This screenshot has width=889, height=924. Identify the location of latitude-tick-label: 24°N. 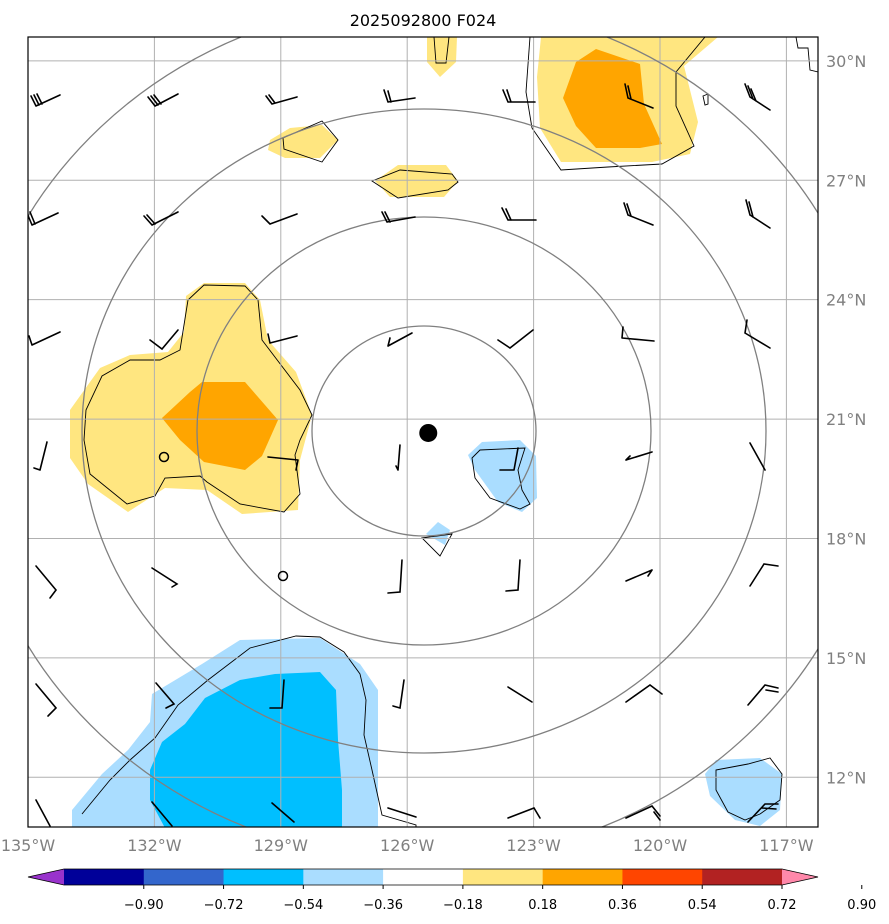
(846, 300).